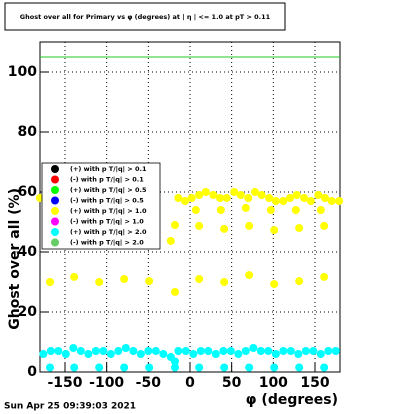  Describe the element at coordinates (190, 383) in the screenshot. I see `x-tick-label: 0` at that location.